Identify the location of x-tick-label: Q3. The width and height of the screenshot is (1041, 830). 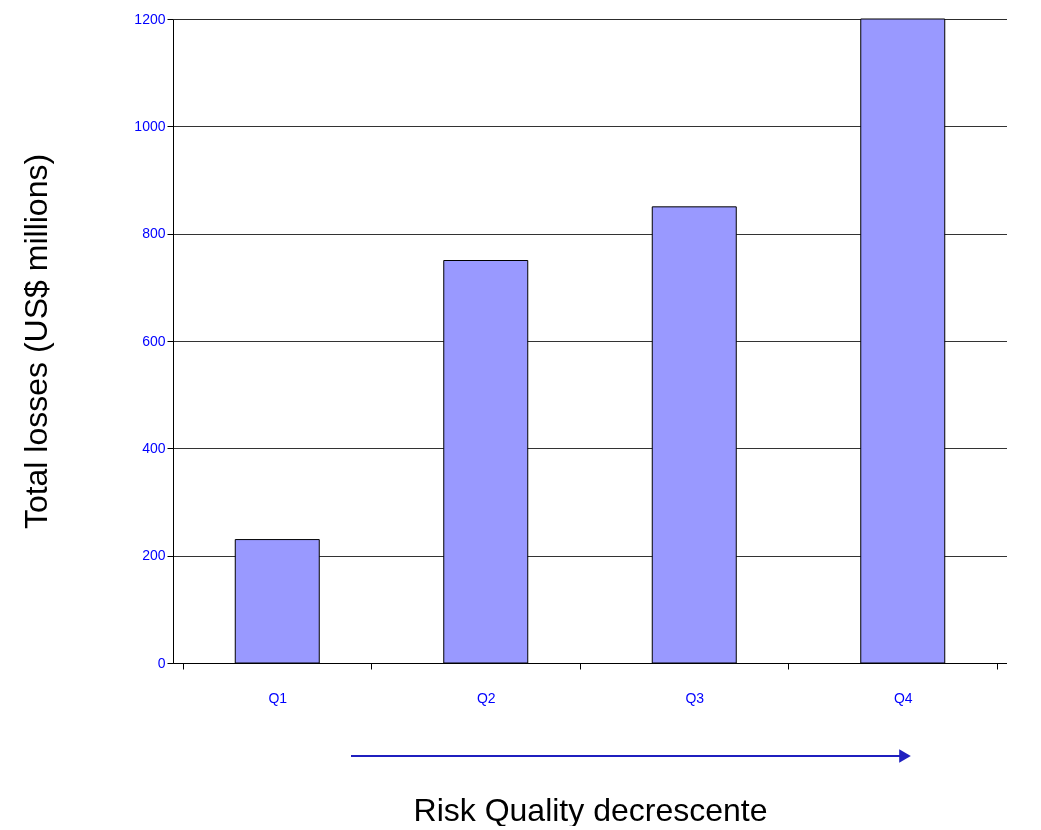
(695, 697).